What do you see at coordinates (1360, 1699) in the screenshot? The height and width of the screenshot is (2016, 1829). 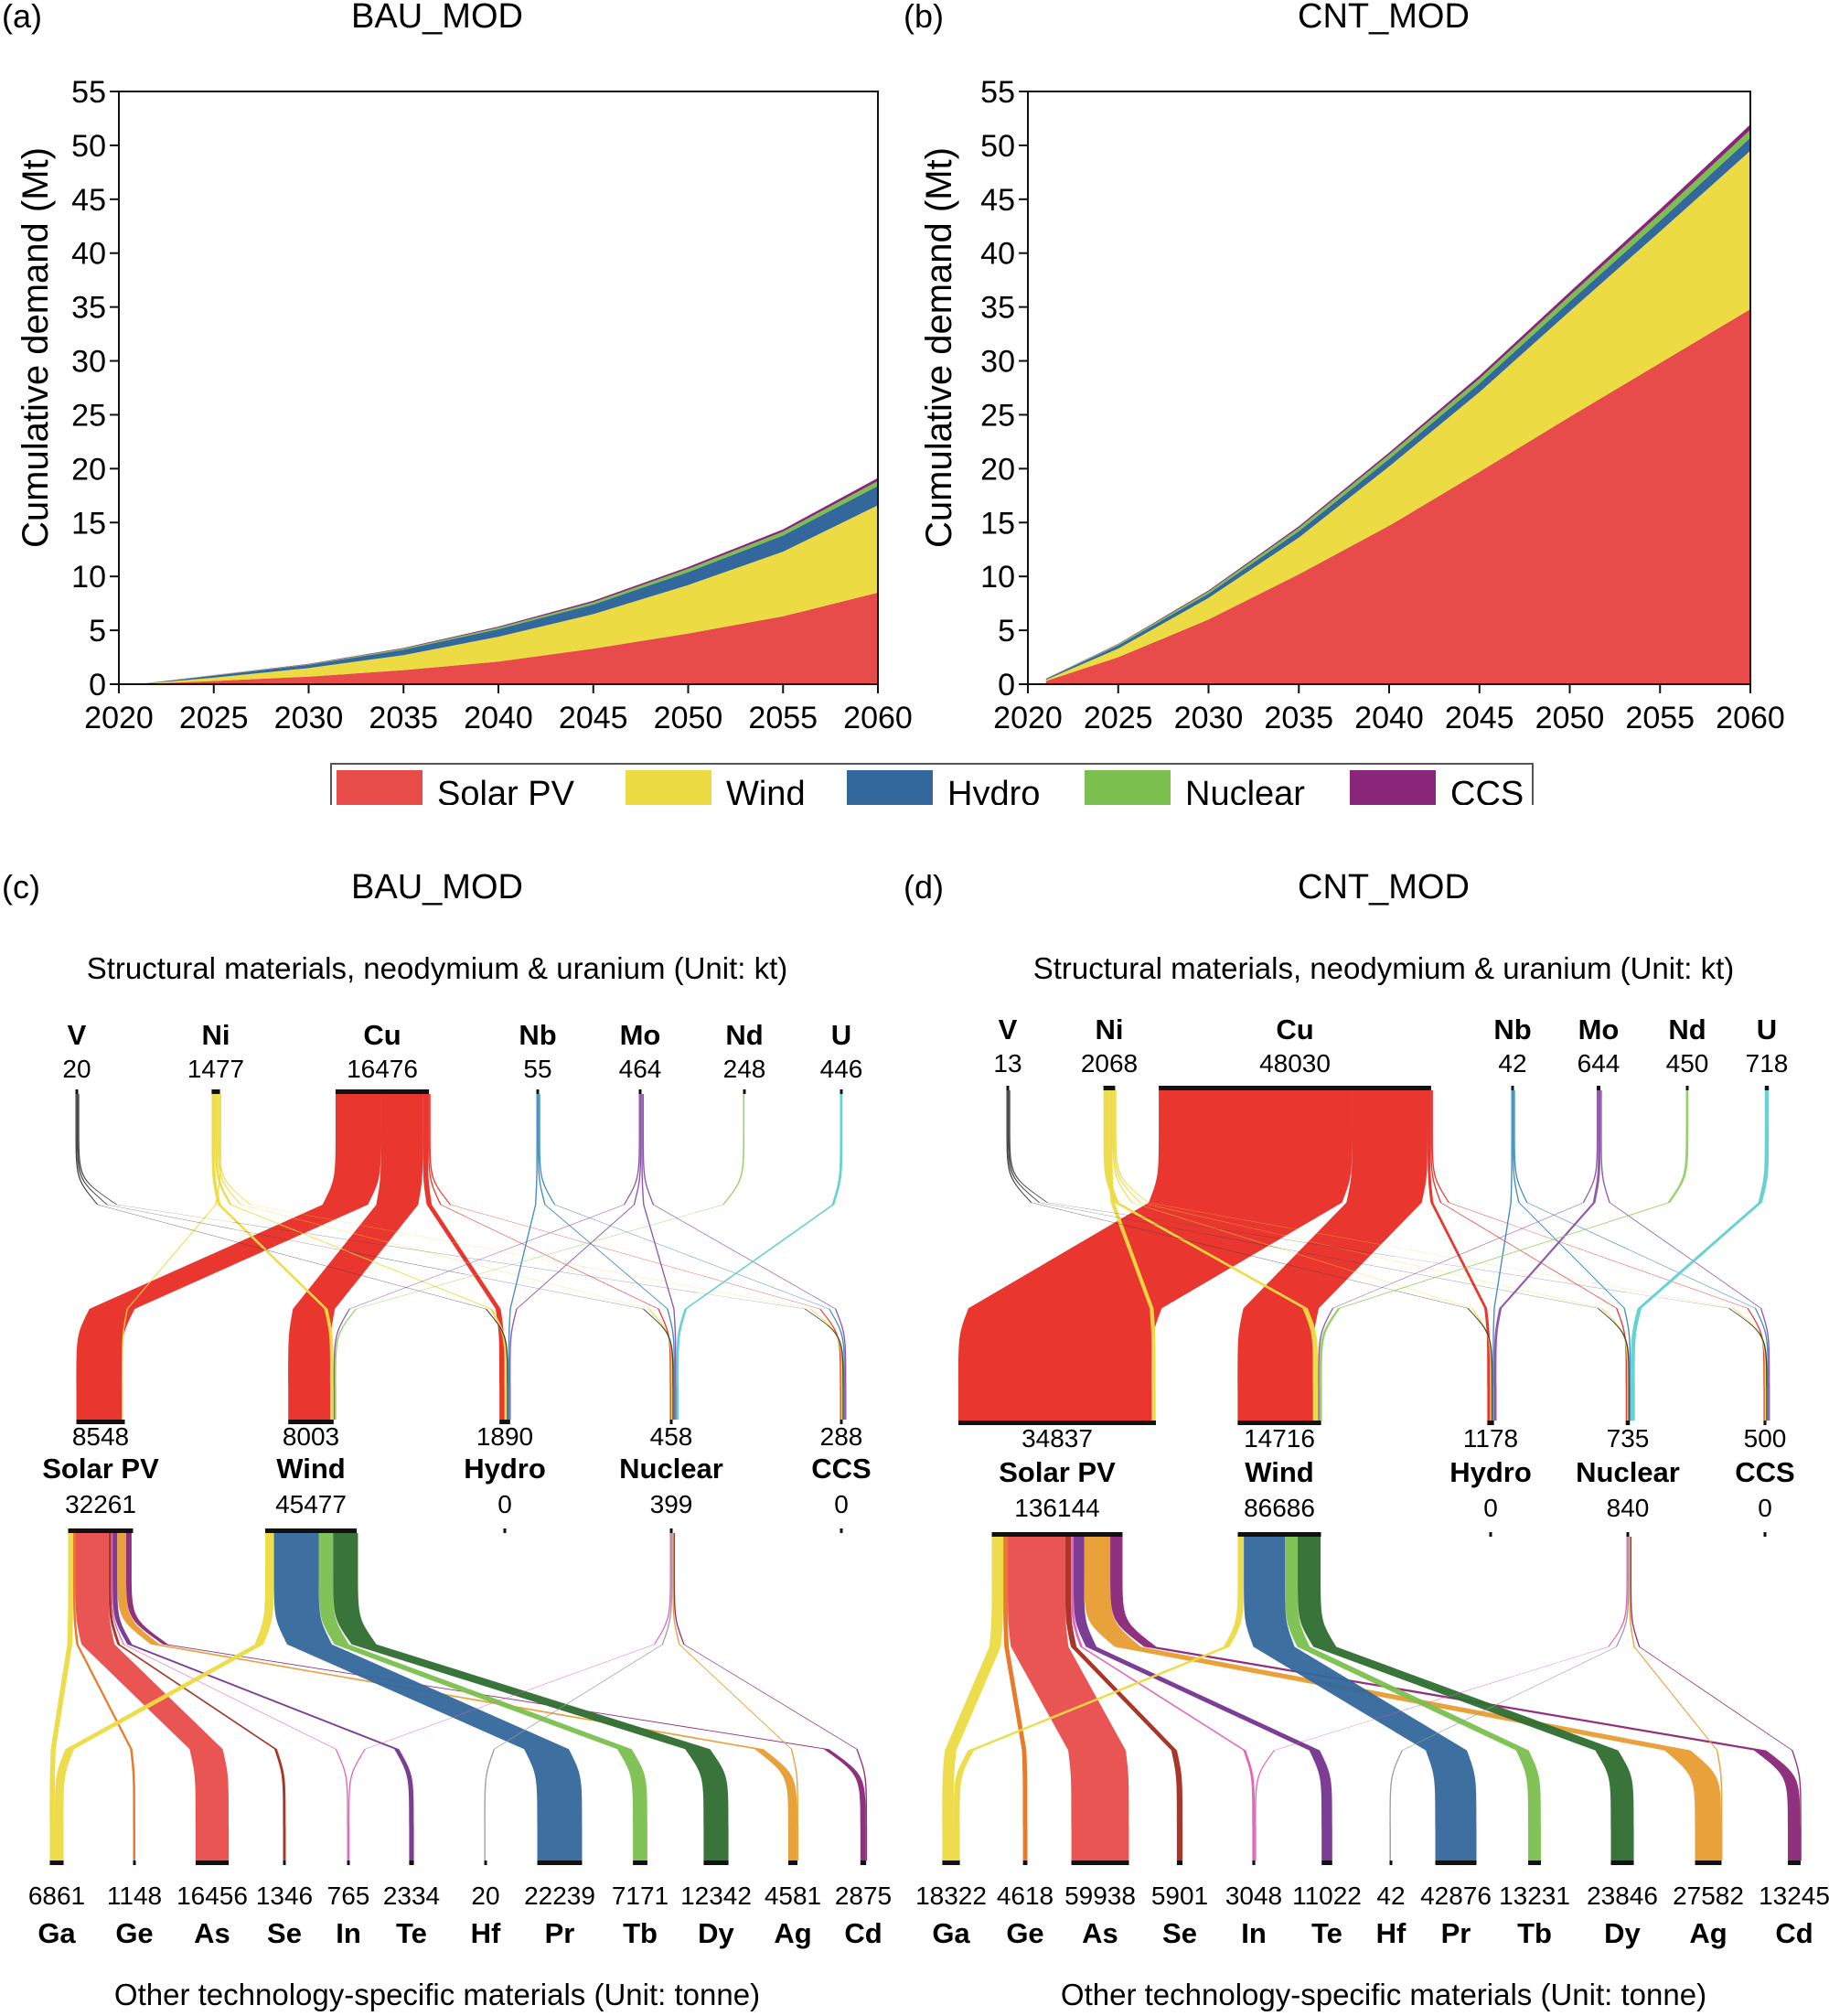 I see `flow-wind-to-pr` at bounding box center [1360, 1699].